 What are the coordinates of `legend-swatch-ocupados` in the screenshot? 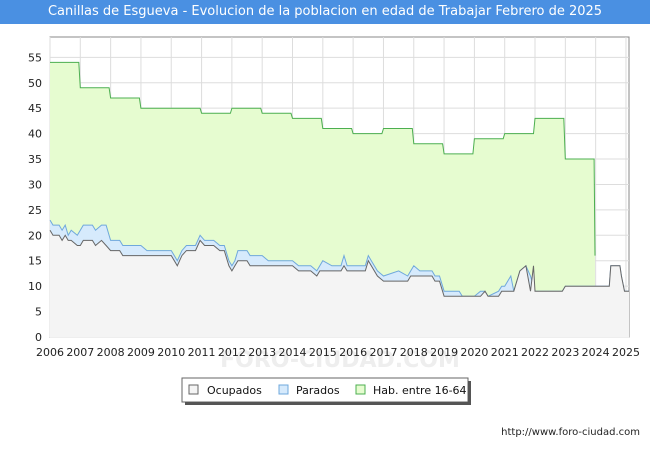 It's located at (193, 389).